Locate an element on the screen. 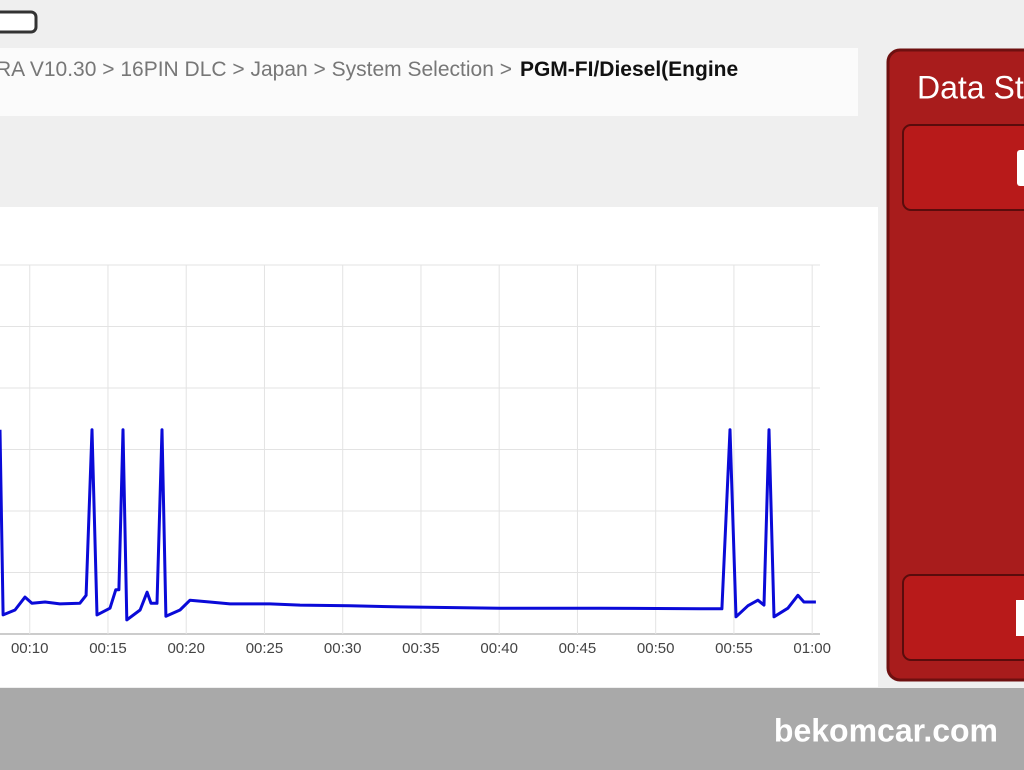  x-tick-label: 01:00 is located at coordinates (812, 648).